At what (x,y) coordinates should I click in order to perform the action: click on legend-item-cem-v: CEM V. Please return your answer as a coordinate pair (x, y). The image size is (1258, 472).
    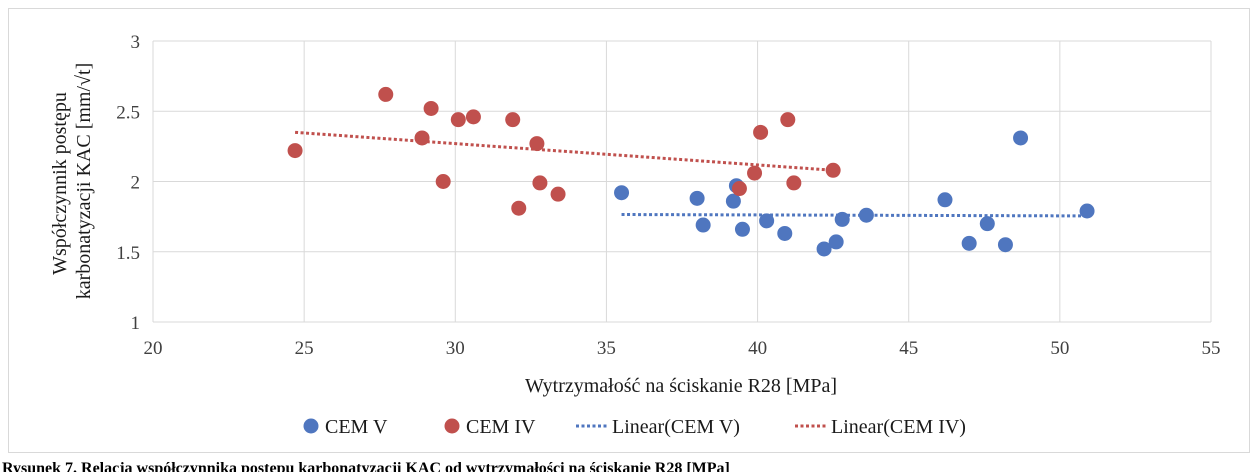
    Looking at the image, I should click on (345, 427).